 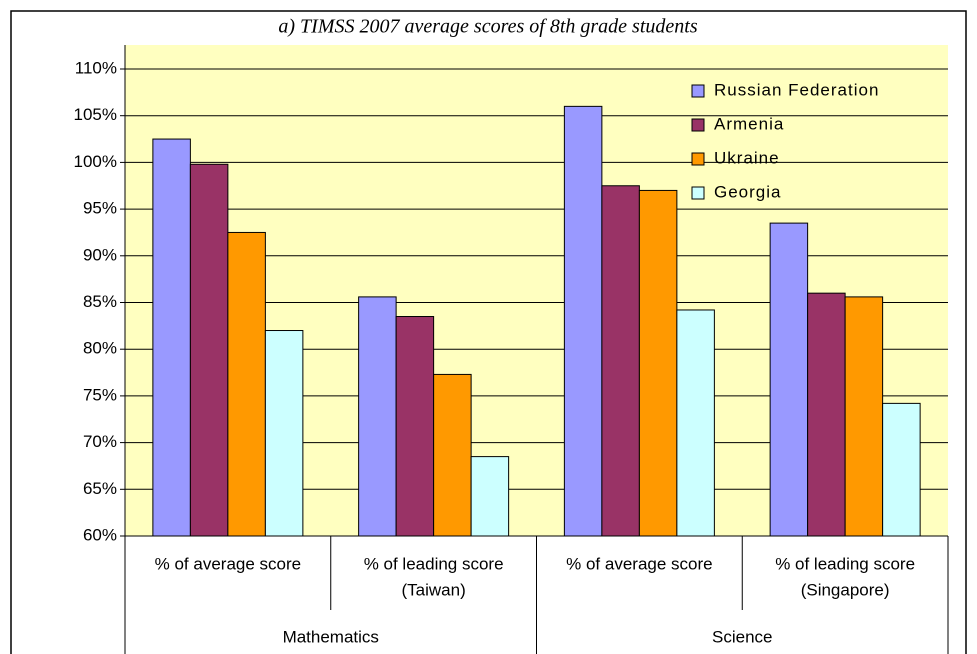 I want to click on group-label: Mathematics, so click(x=331, y=636).